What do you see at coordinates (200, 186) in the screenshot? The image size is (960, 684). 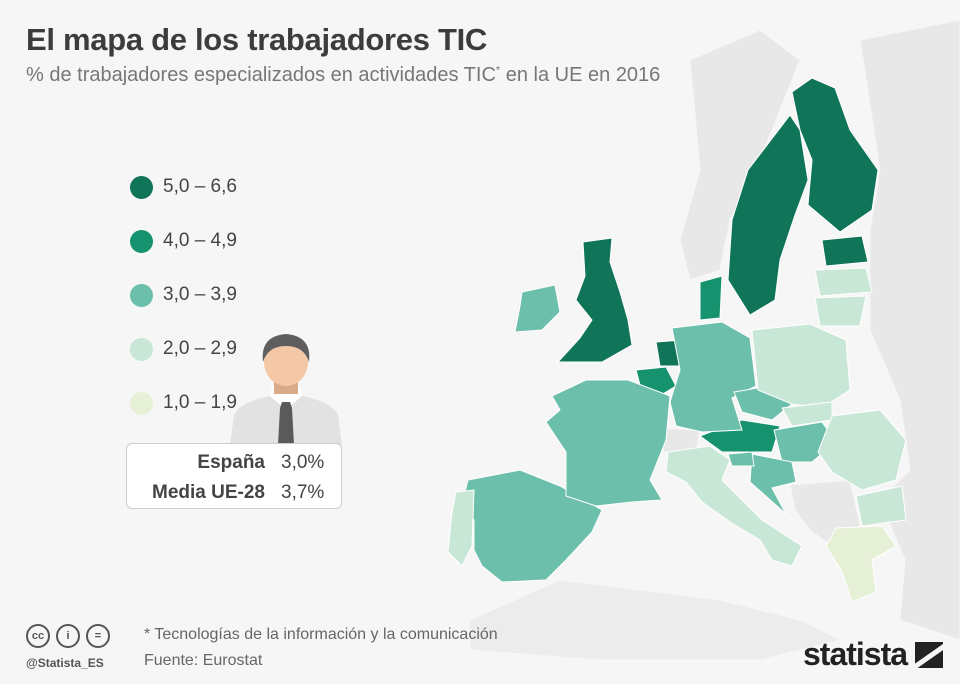 I see `legend-label: 5,0 – 6,6` at bounding box center [200, 186].